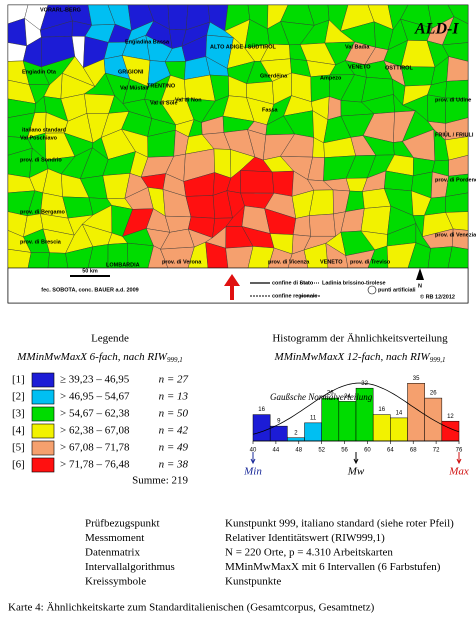  I want to click on info-value: N = 220 Orte, p = 4.310 Arbeitskarten, so click(309, 553).